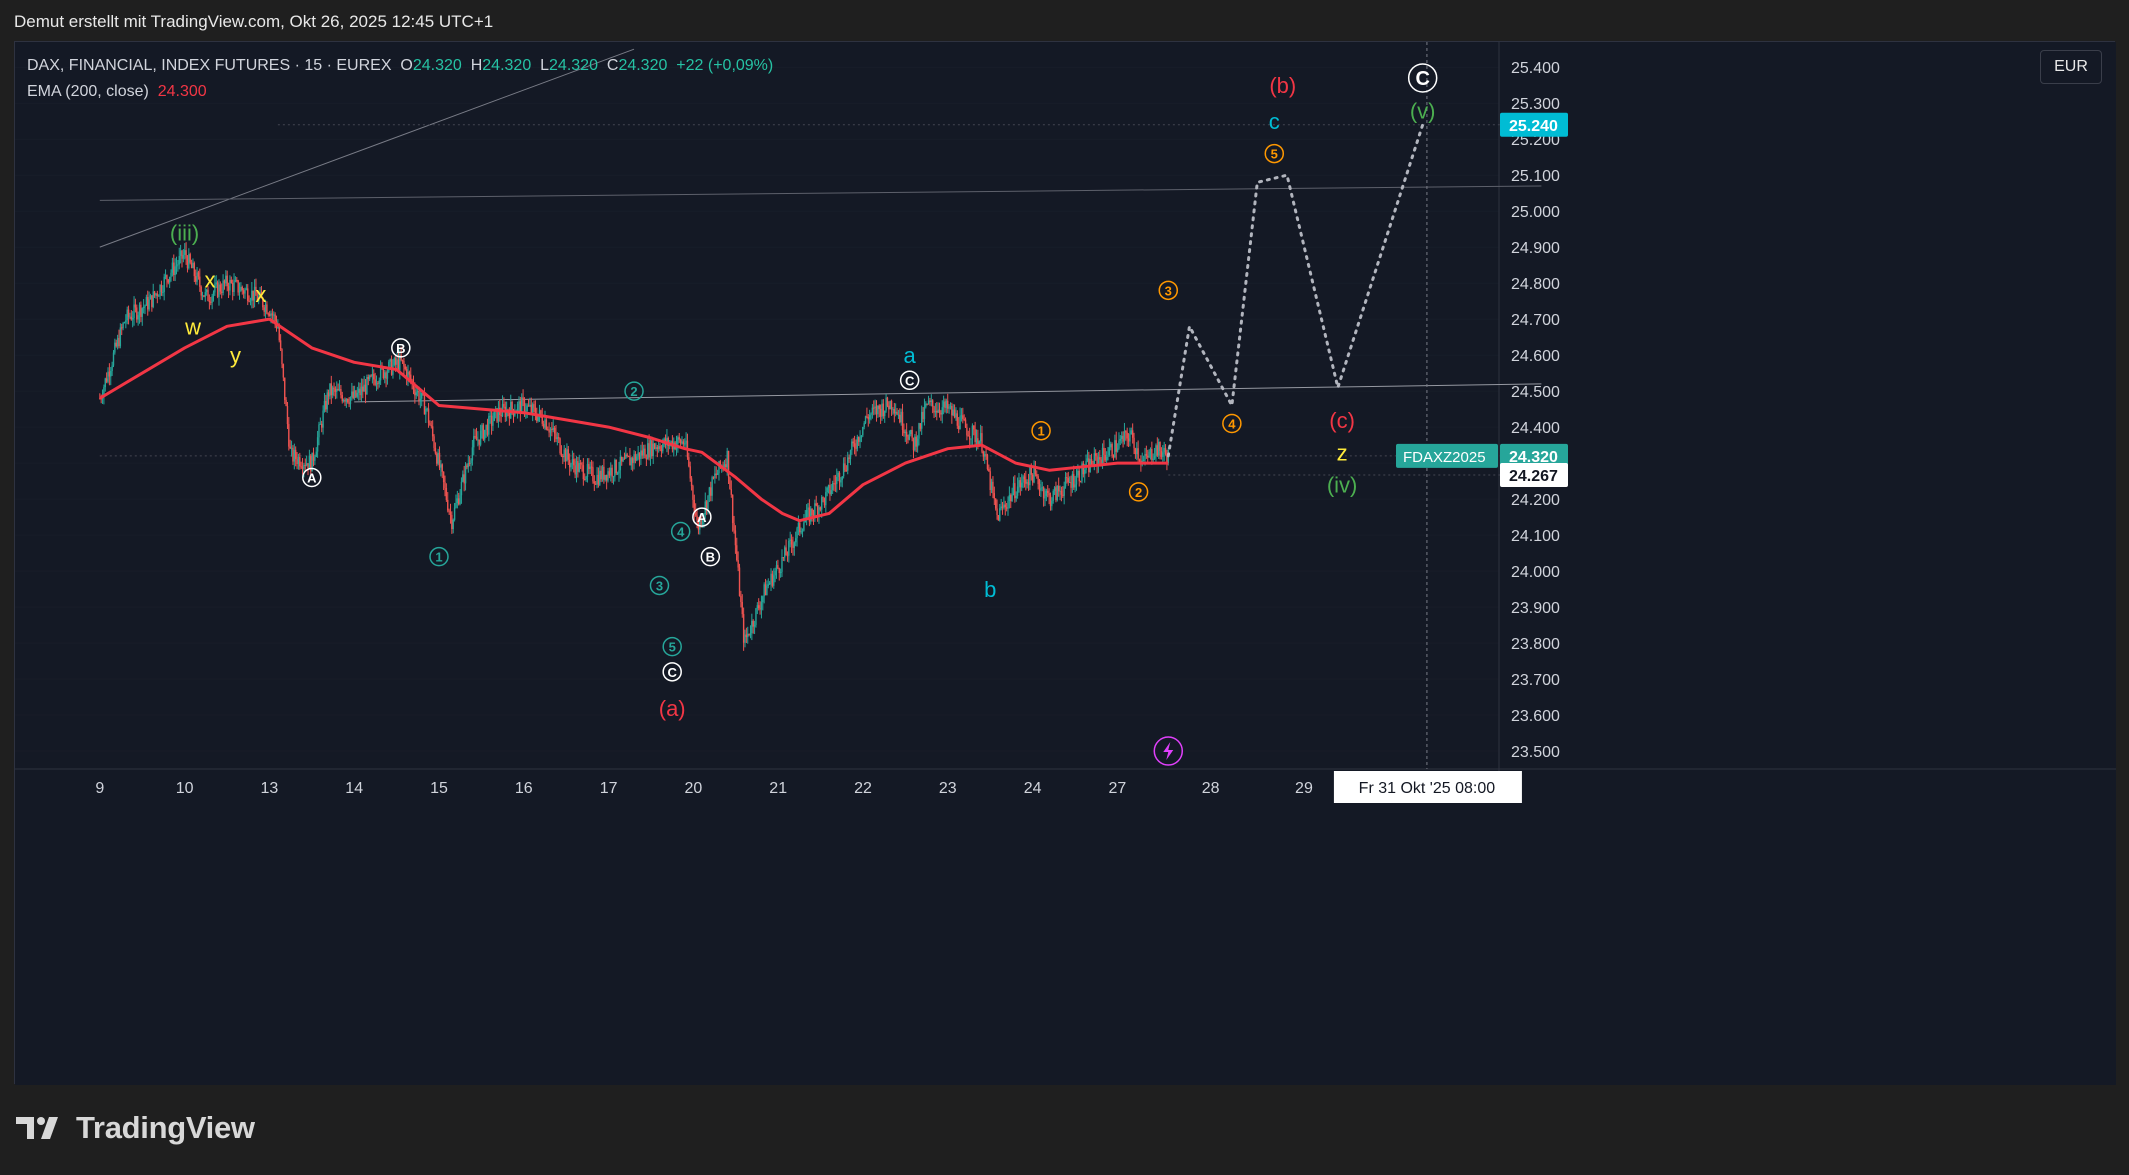 Image resolution: width=2129 pixels, height=1175 pixels. Describe the element at coordinates (1168, 751) in the screenshot. I see `lightning-icon` at that location.